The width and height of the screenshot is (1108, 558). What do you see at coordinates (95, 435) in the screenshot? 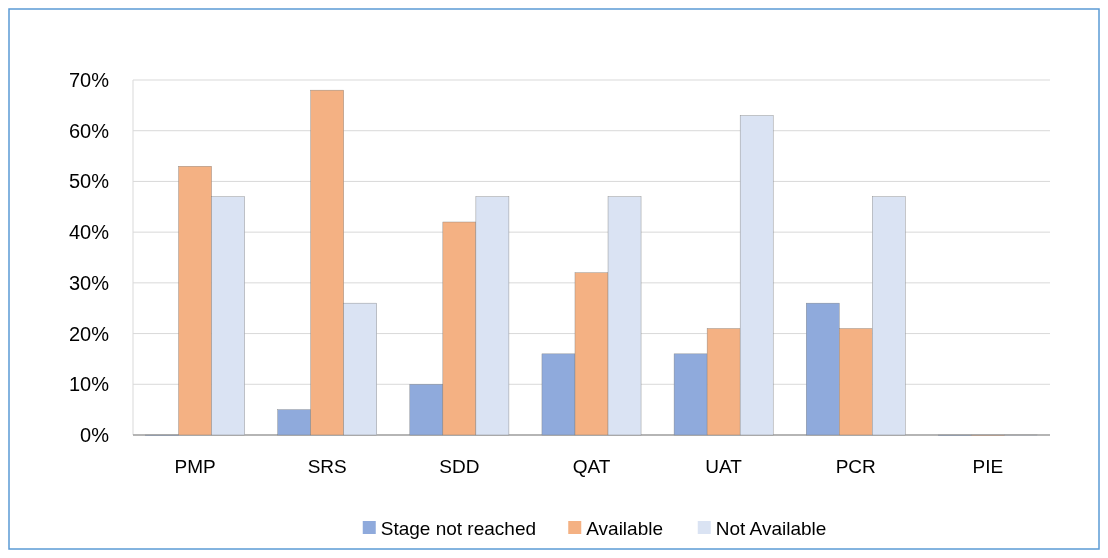
I see `y-tick-label: 0%` at bounding box center [95, 435].